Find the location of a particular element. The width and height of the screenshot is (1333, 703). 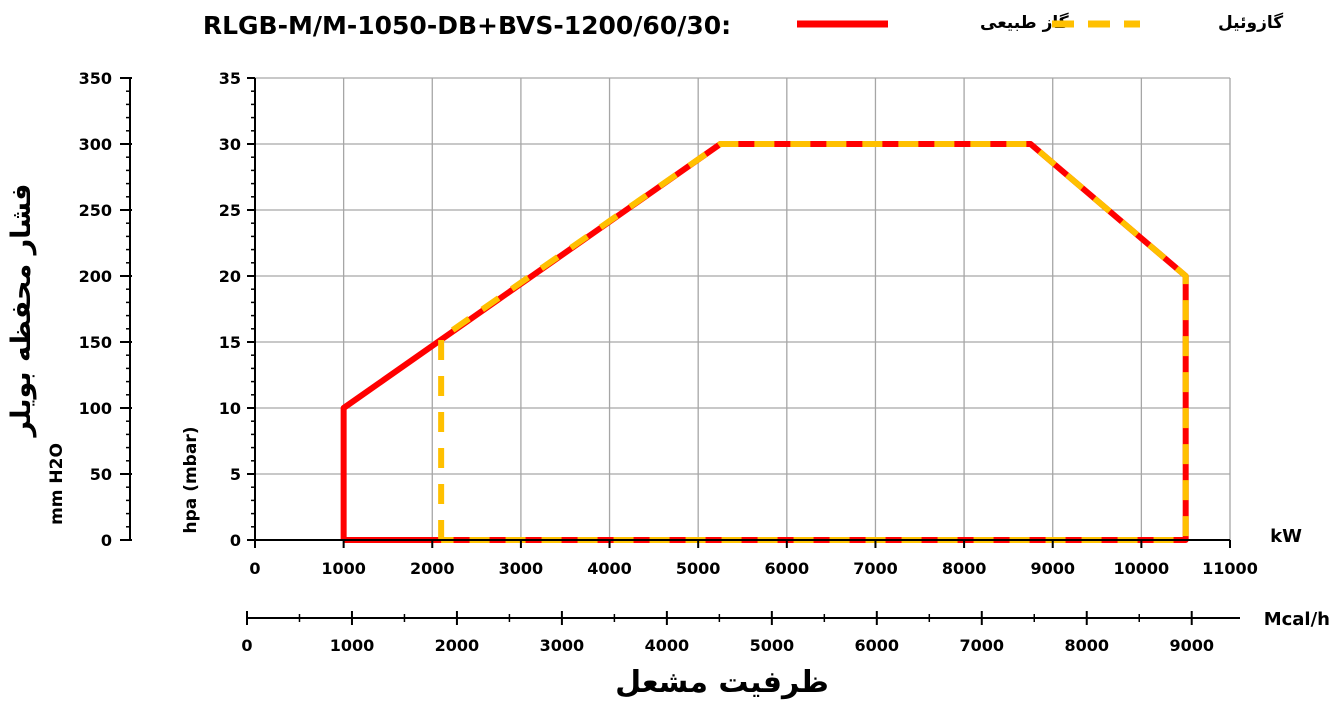

y-tick-label: 20 is located at coordinates (230, 276).